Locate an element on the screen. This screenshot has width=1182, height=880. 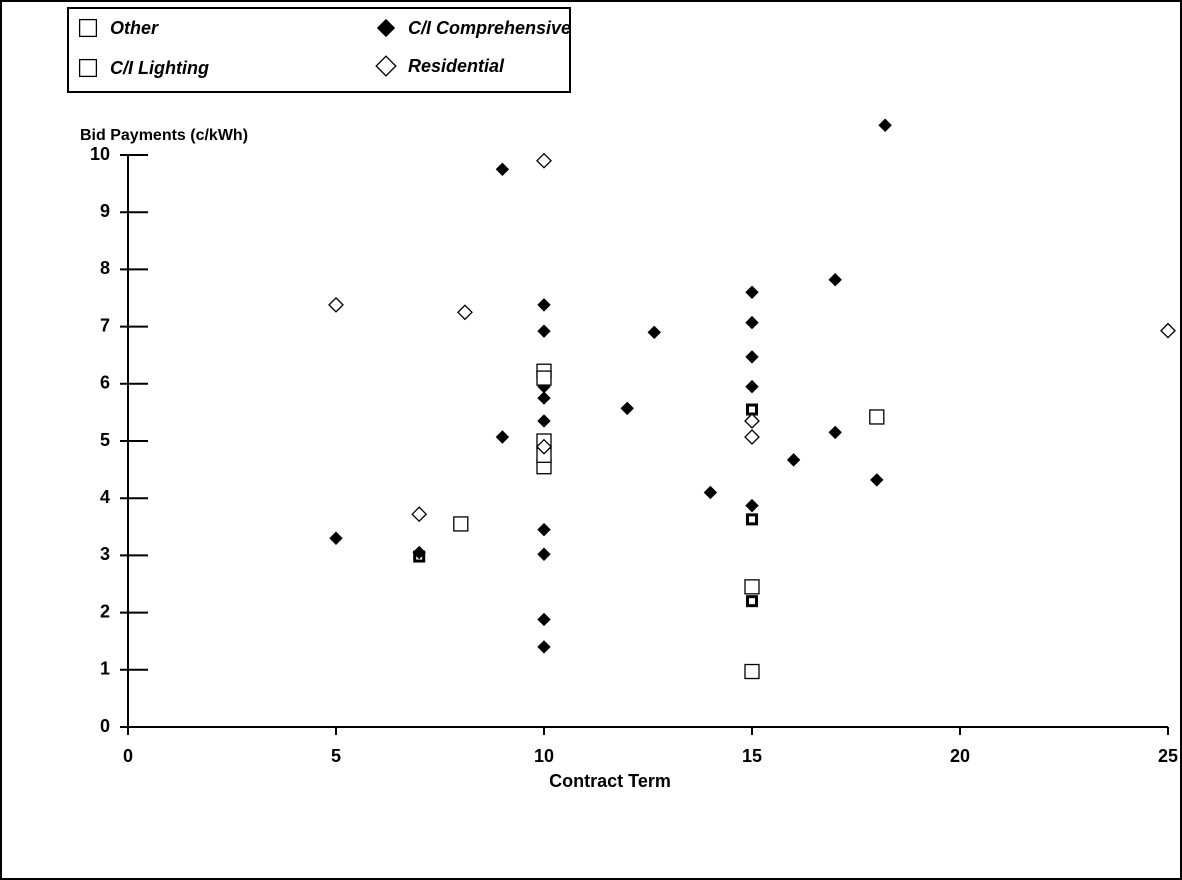
y-tick-label: 7 is located at coordinates (105, 325).